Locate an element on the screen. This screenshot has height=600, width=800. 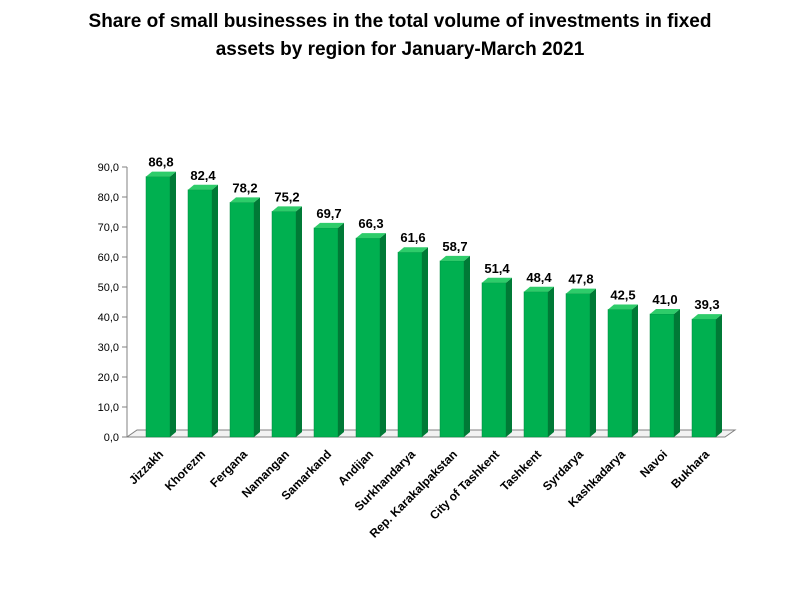
data-label: 39,3 is located at coordinates (706, 304).